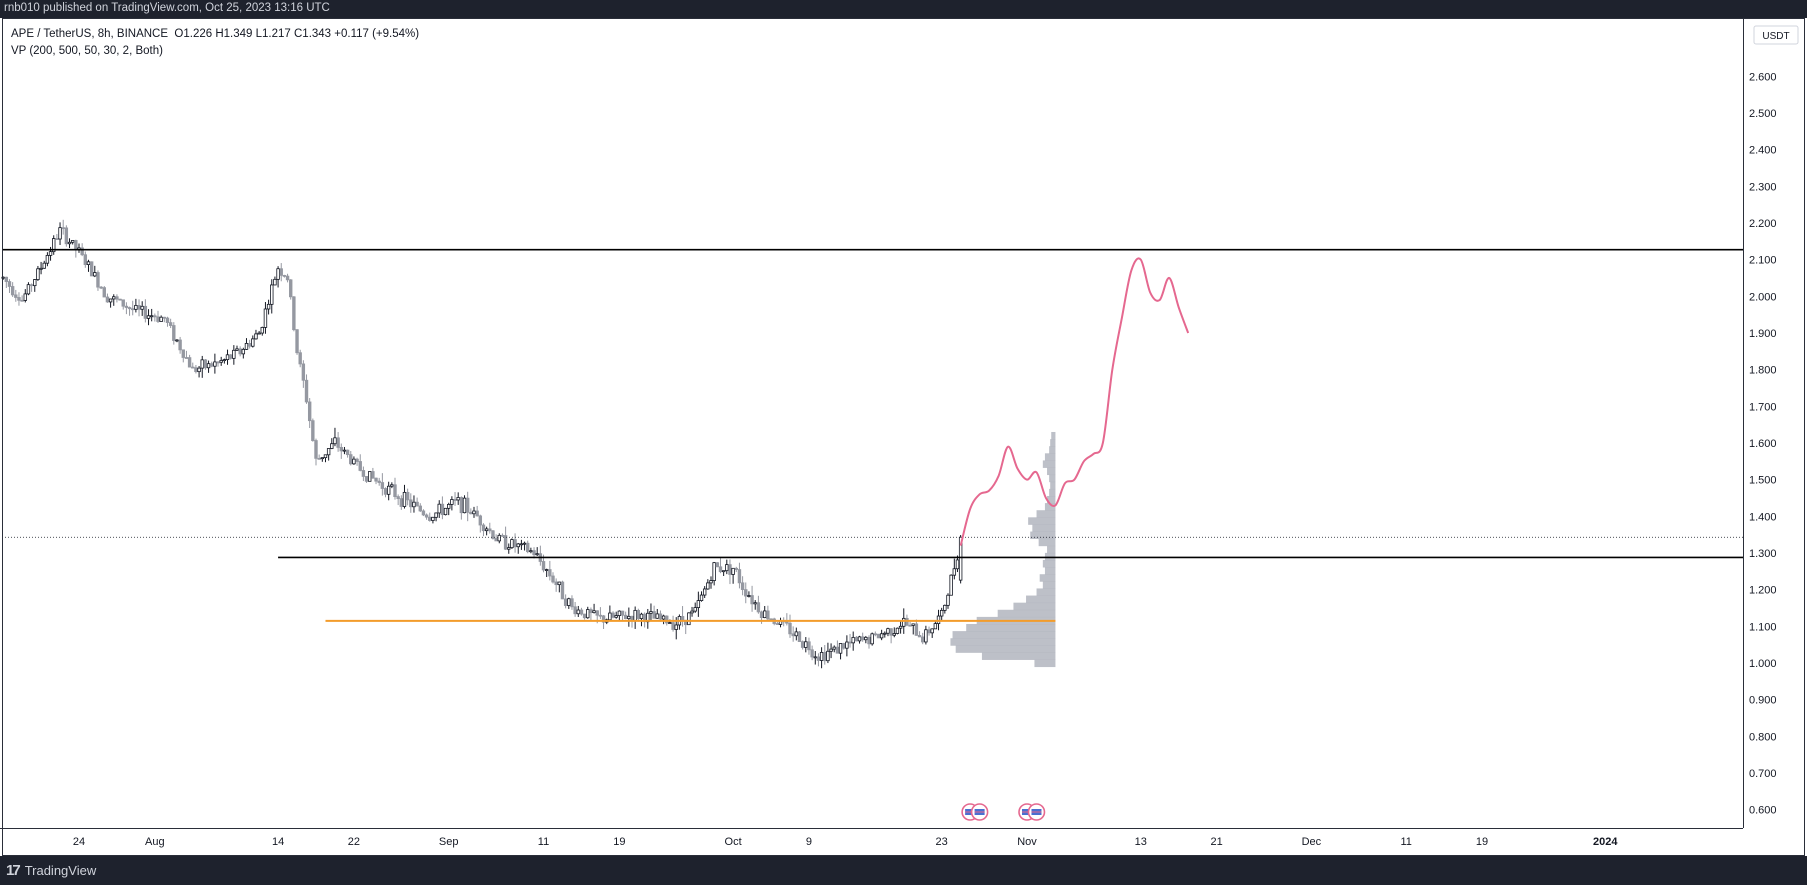  What do you see at coordinates (1775, 437) in the screenshot?
I see `price-axis-bg` at bounding box center [1775, 437].